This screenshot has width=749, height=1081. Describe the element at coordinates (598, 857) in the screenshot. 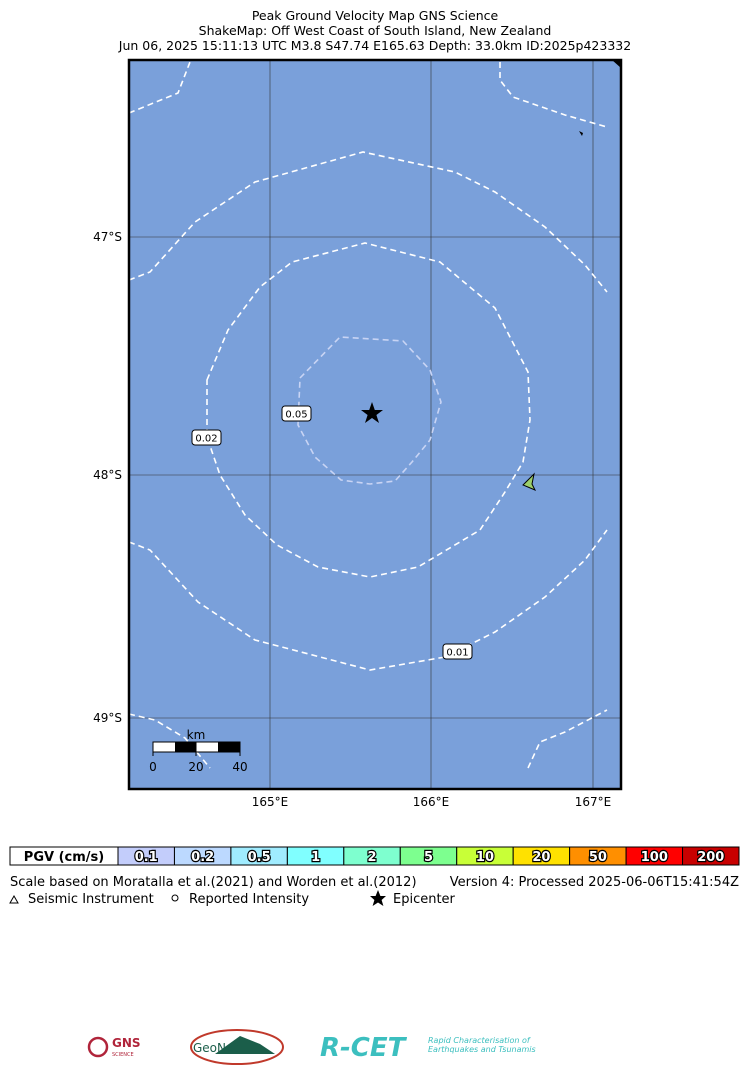

I see `legend-bin-label: 50` at that location.